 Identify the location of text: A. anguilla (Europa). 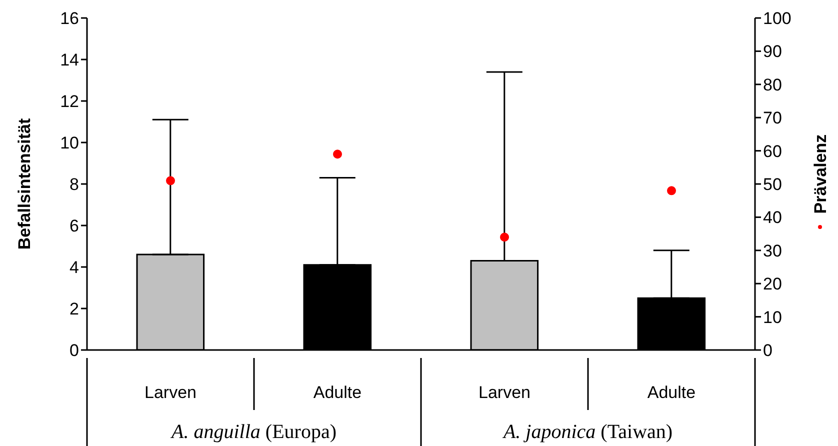
(253, 432).